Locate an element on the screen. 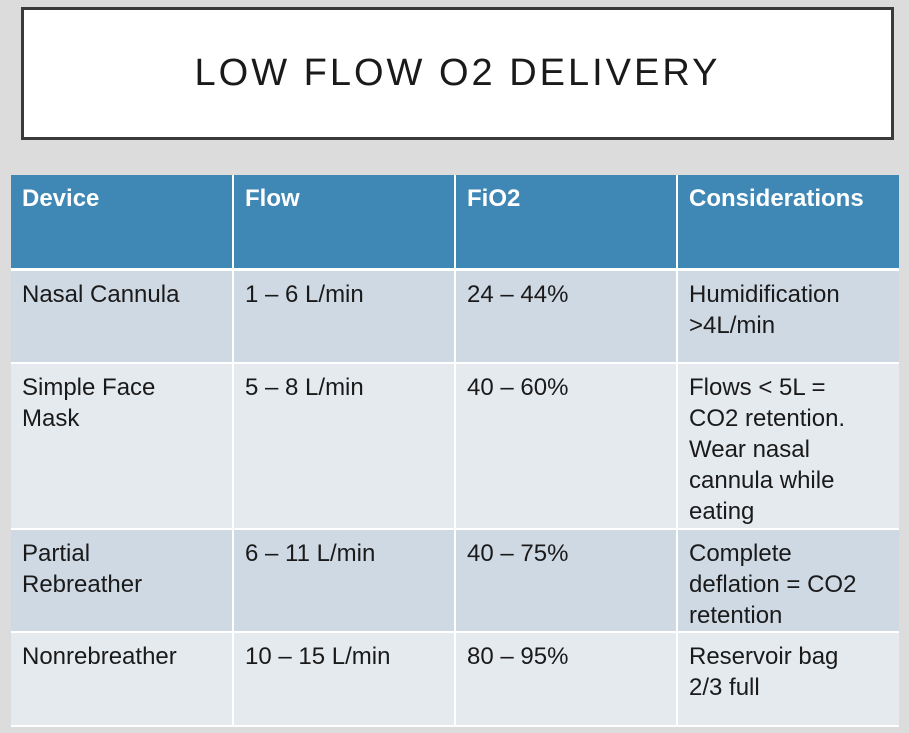 This screenshot has height=733, width=909. device-line: Nonrebreather is located at coordinates (99, 656).